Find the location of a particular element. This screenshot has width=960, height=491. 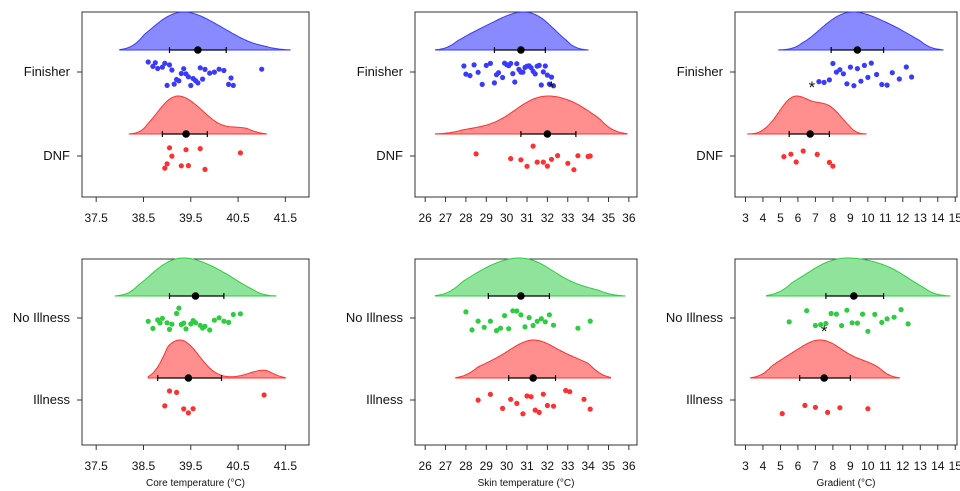

x-tick-label: 8 is located at coordinates (833, 466).